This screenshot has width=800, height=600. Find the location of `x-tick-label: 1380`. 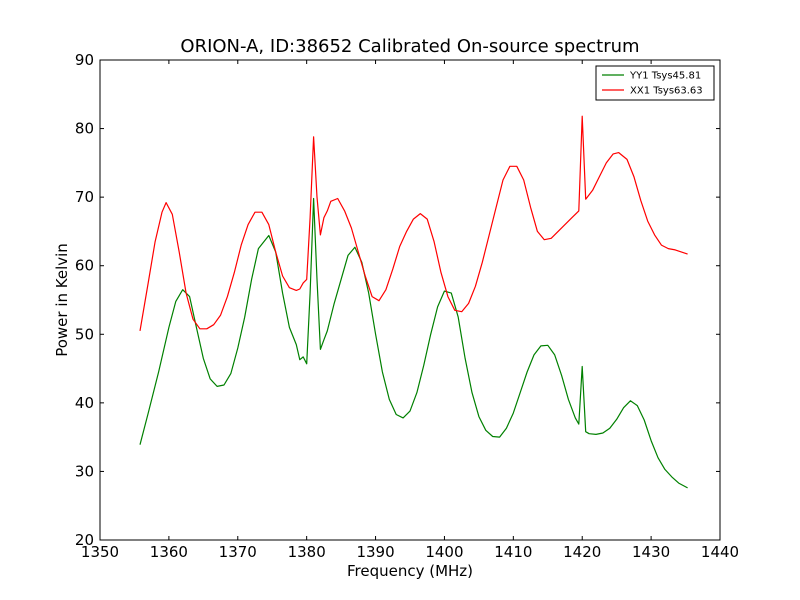

x-tick-label: 1380 is located at coordinates (307, 552).